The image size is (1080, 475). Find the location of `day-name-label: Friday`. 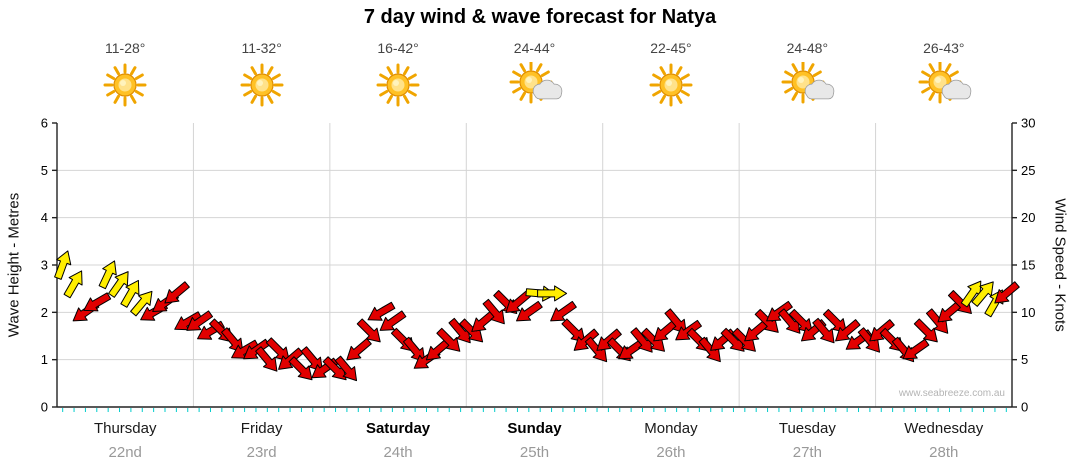

day-name-label: Friday is located at coordinates (261, 428).